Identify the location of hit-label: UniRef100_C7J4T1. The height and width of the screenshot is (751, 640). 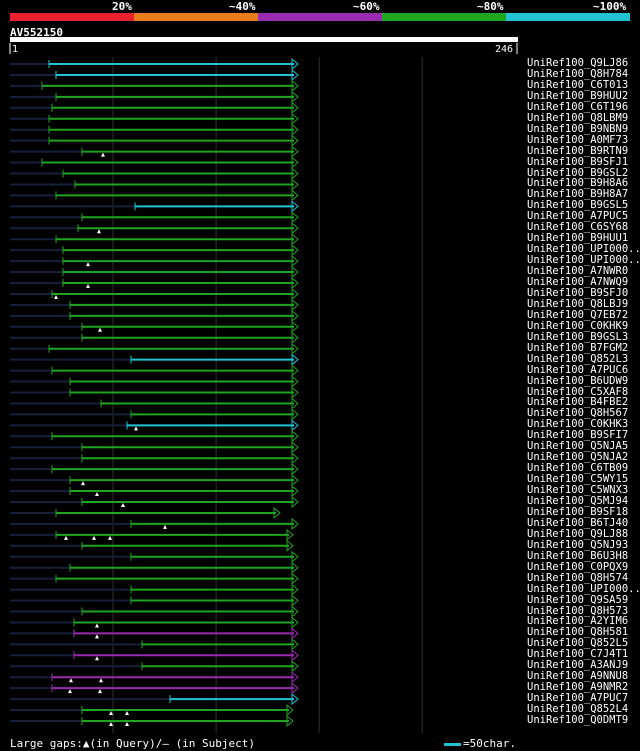
(578, 654).